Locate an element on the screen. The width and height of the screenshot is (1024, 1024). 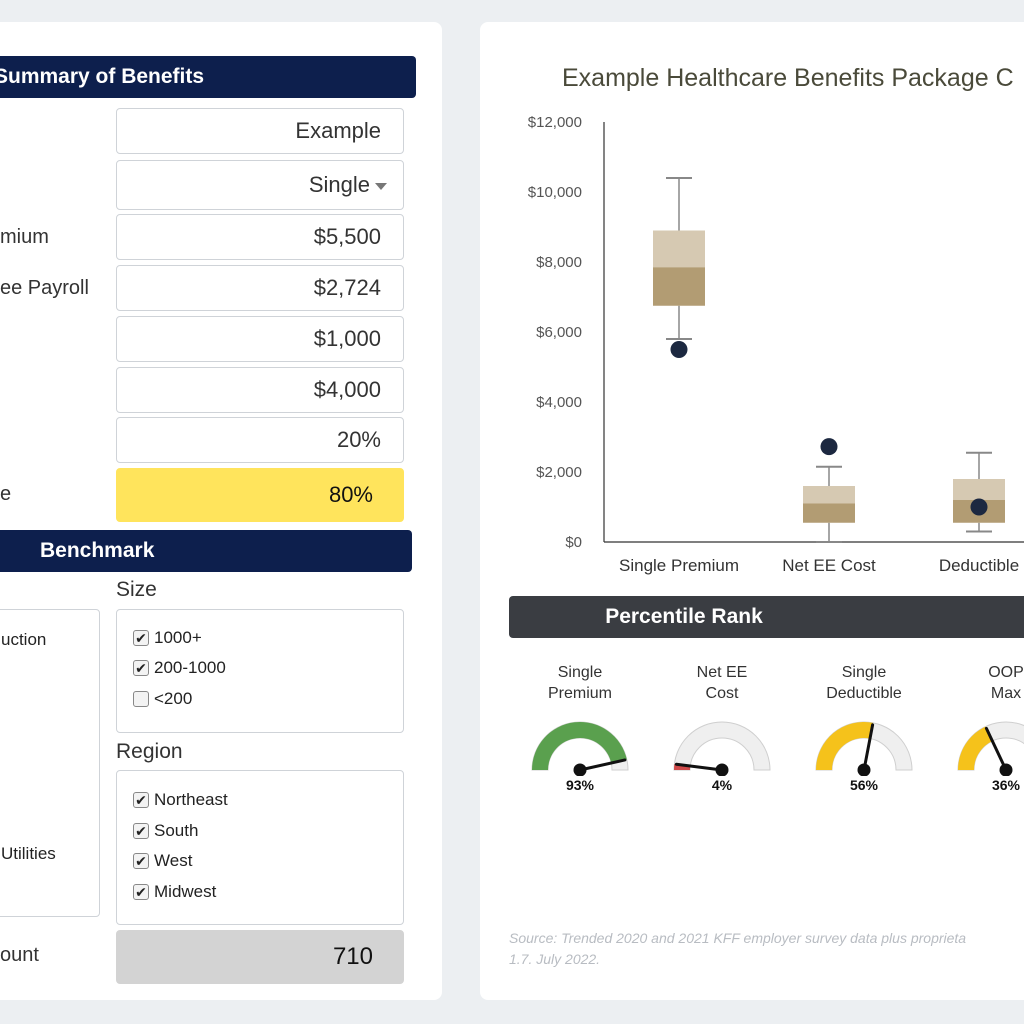
region-option-west: ✔ West is located at coordinates (162, 861).